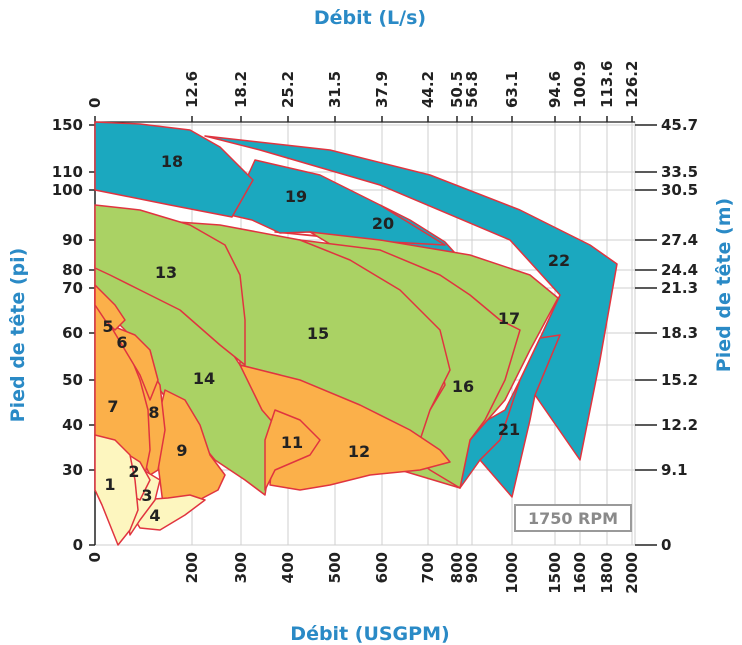 This screenshot has height=645, width=742. What do you see at coordinates (679, 333) in the screenshot?
I see `y-tick-right: 18.3` at bounding box center [679, 333].